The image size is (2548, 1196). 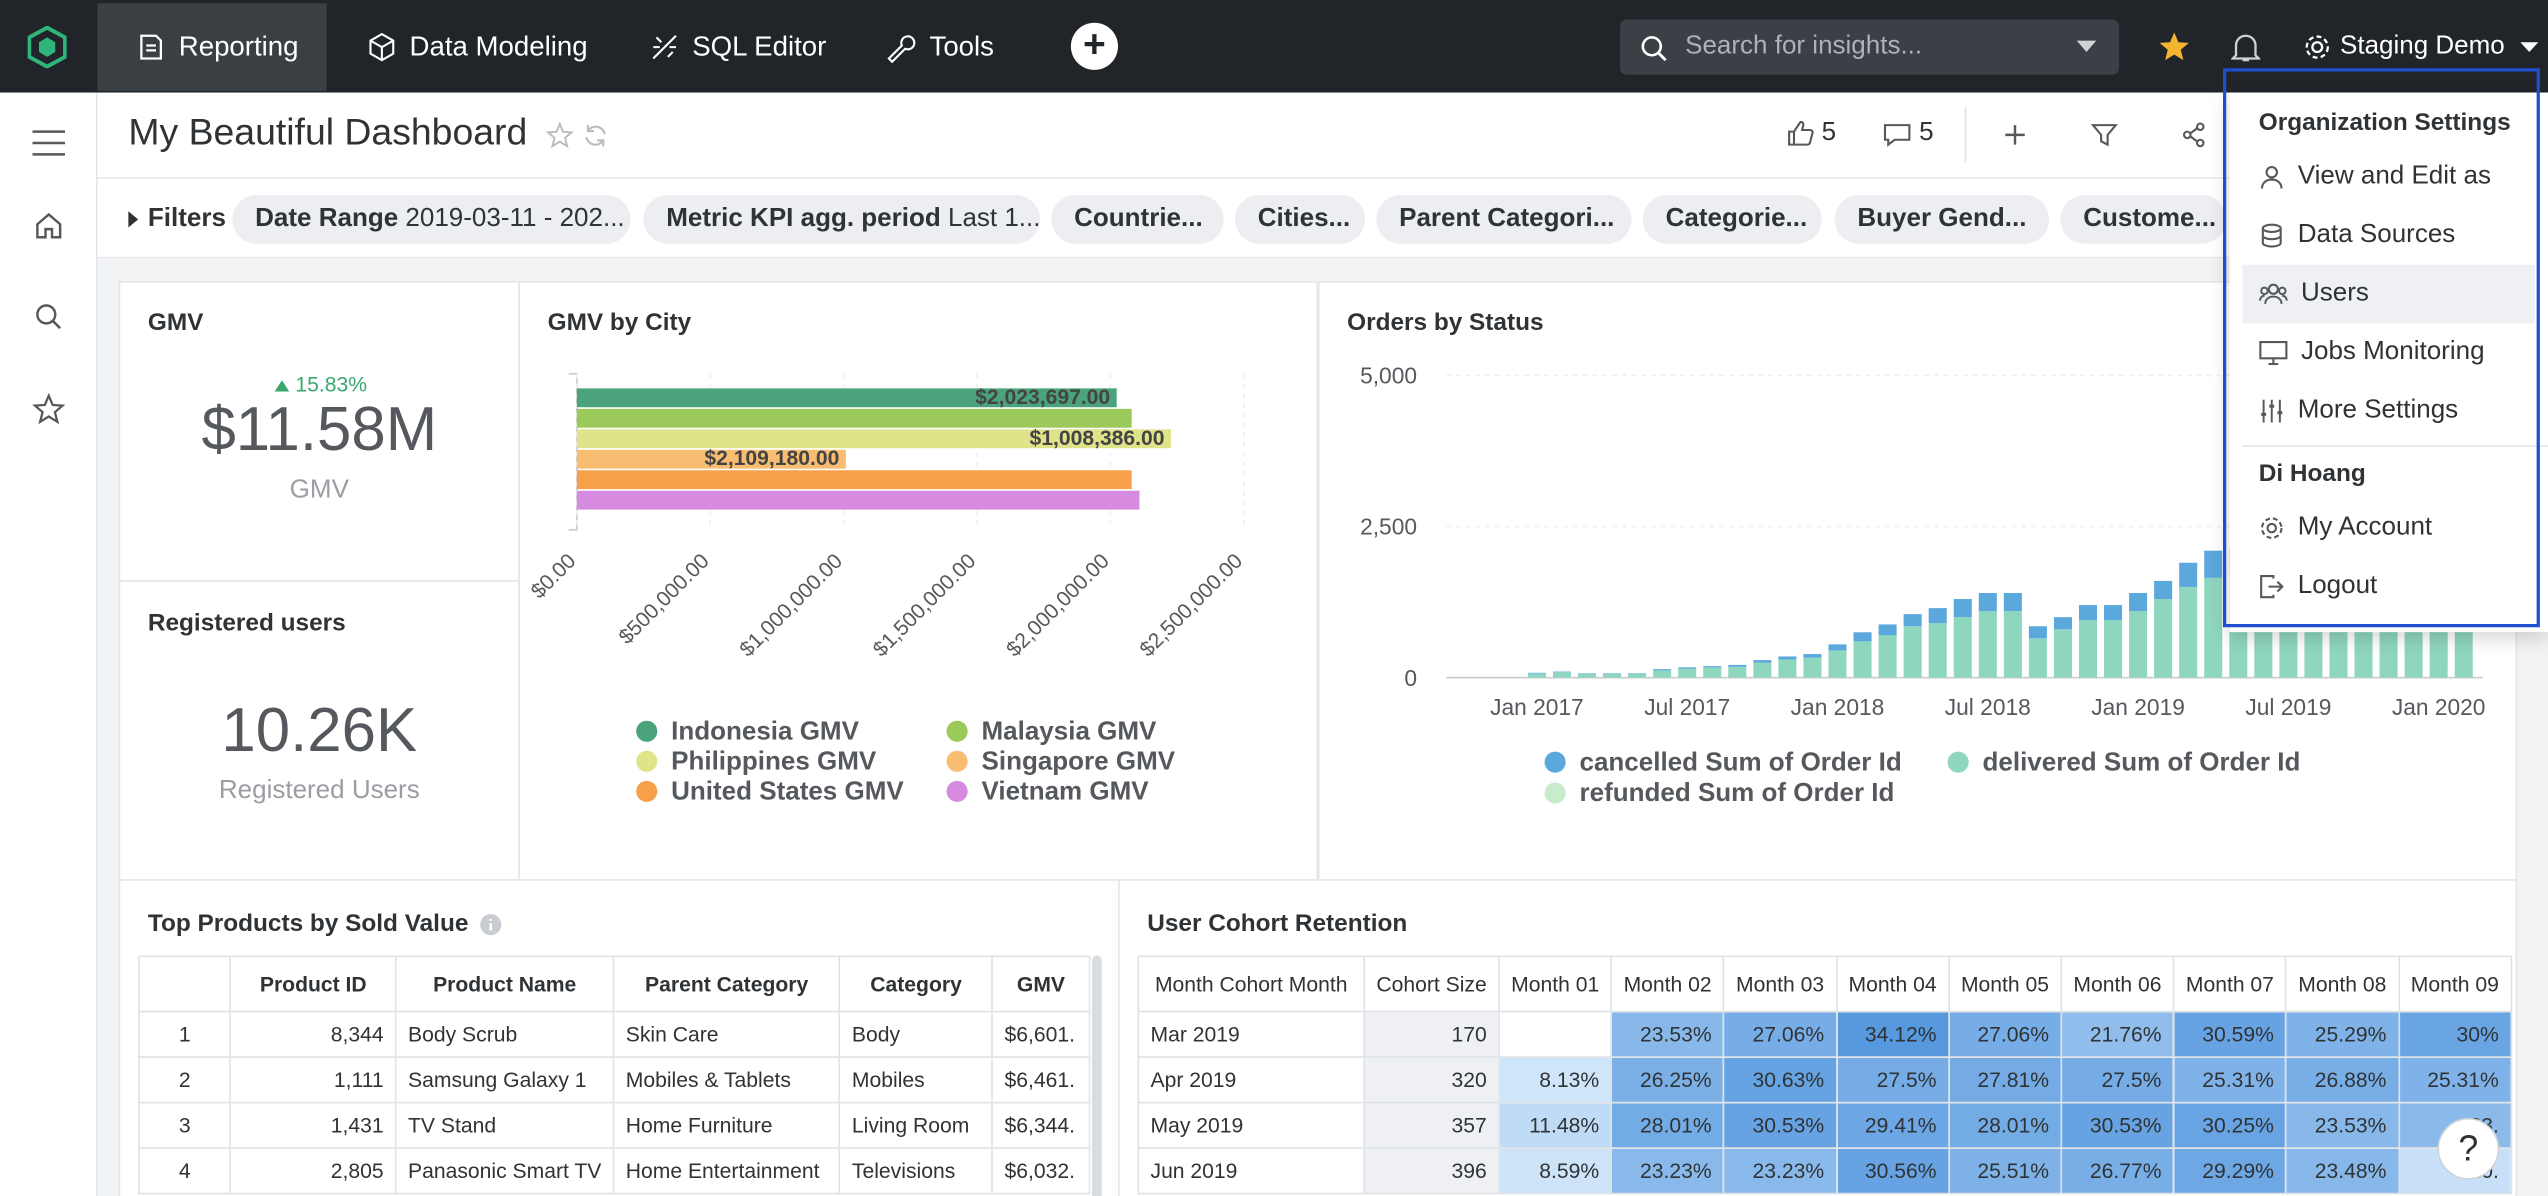 What do you see at coordinates (787, 791) in the screenshot?
I see `legend-label: United States GMV` at bounding box center [787, 791].